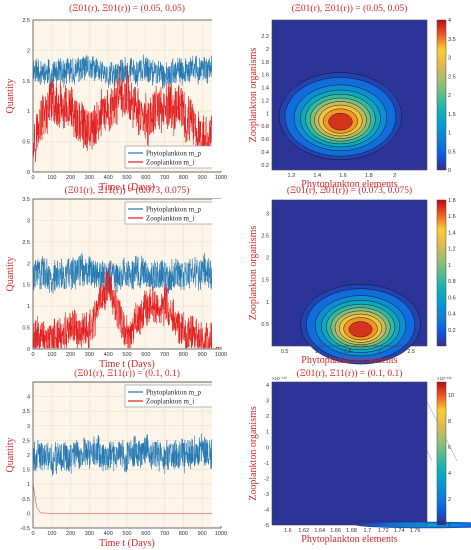 The height and width of the screenshot is (550, 471). What do you see at coordinates (335, 531) in the screenshot?
I see `x-tick-label: 1.66` at bounding box center [335, 531].